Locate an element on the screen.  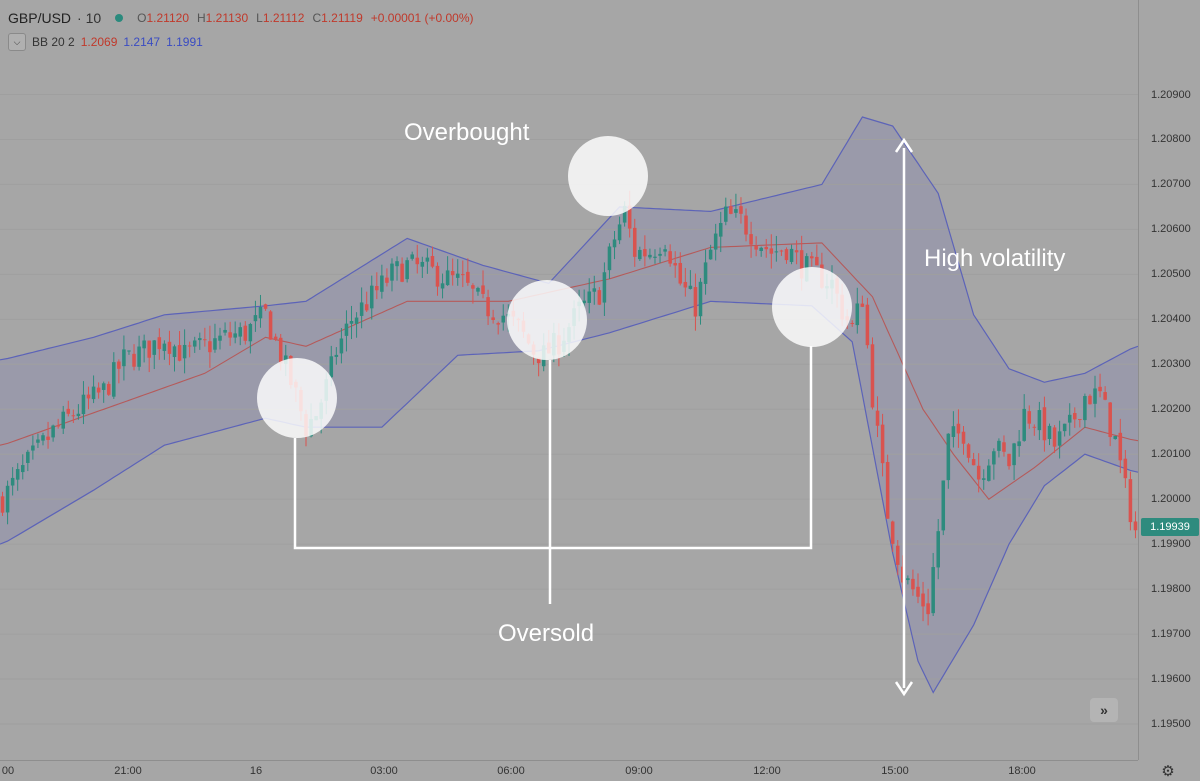
high-volatility-label: High volatility is located at coordinates (995, 258).